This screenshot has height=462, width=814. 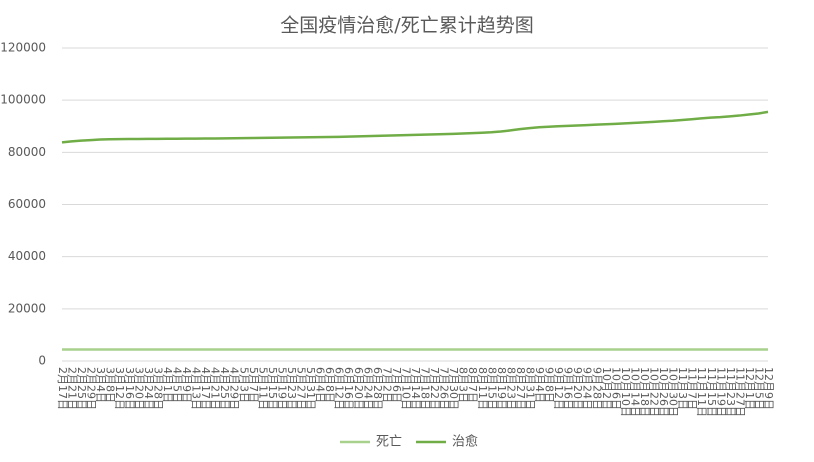 I want to click on x-tick-label: 12月9日, so click(x=768, y=388).